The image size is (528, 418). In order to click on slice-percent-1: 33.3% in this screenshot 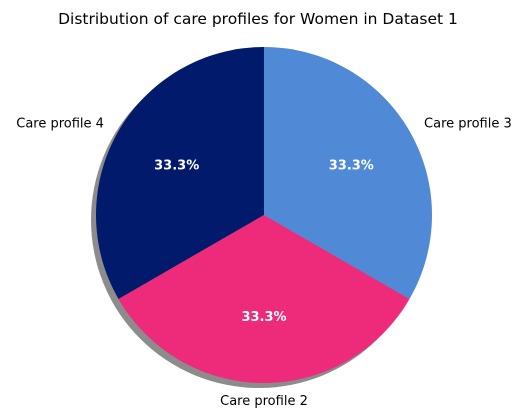, I will do `click(176, 166)`.